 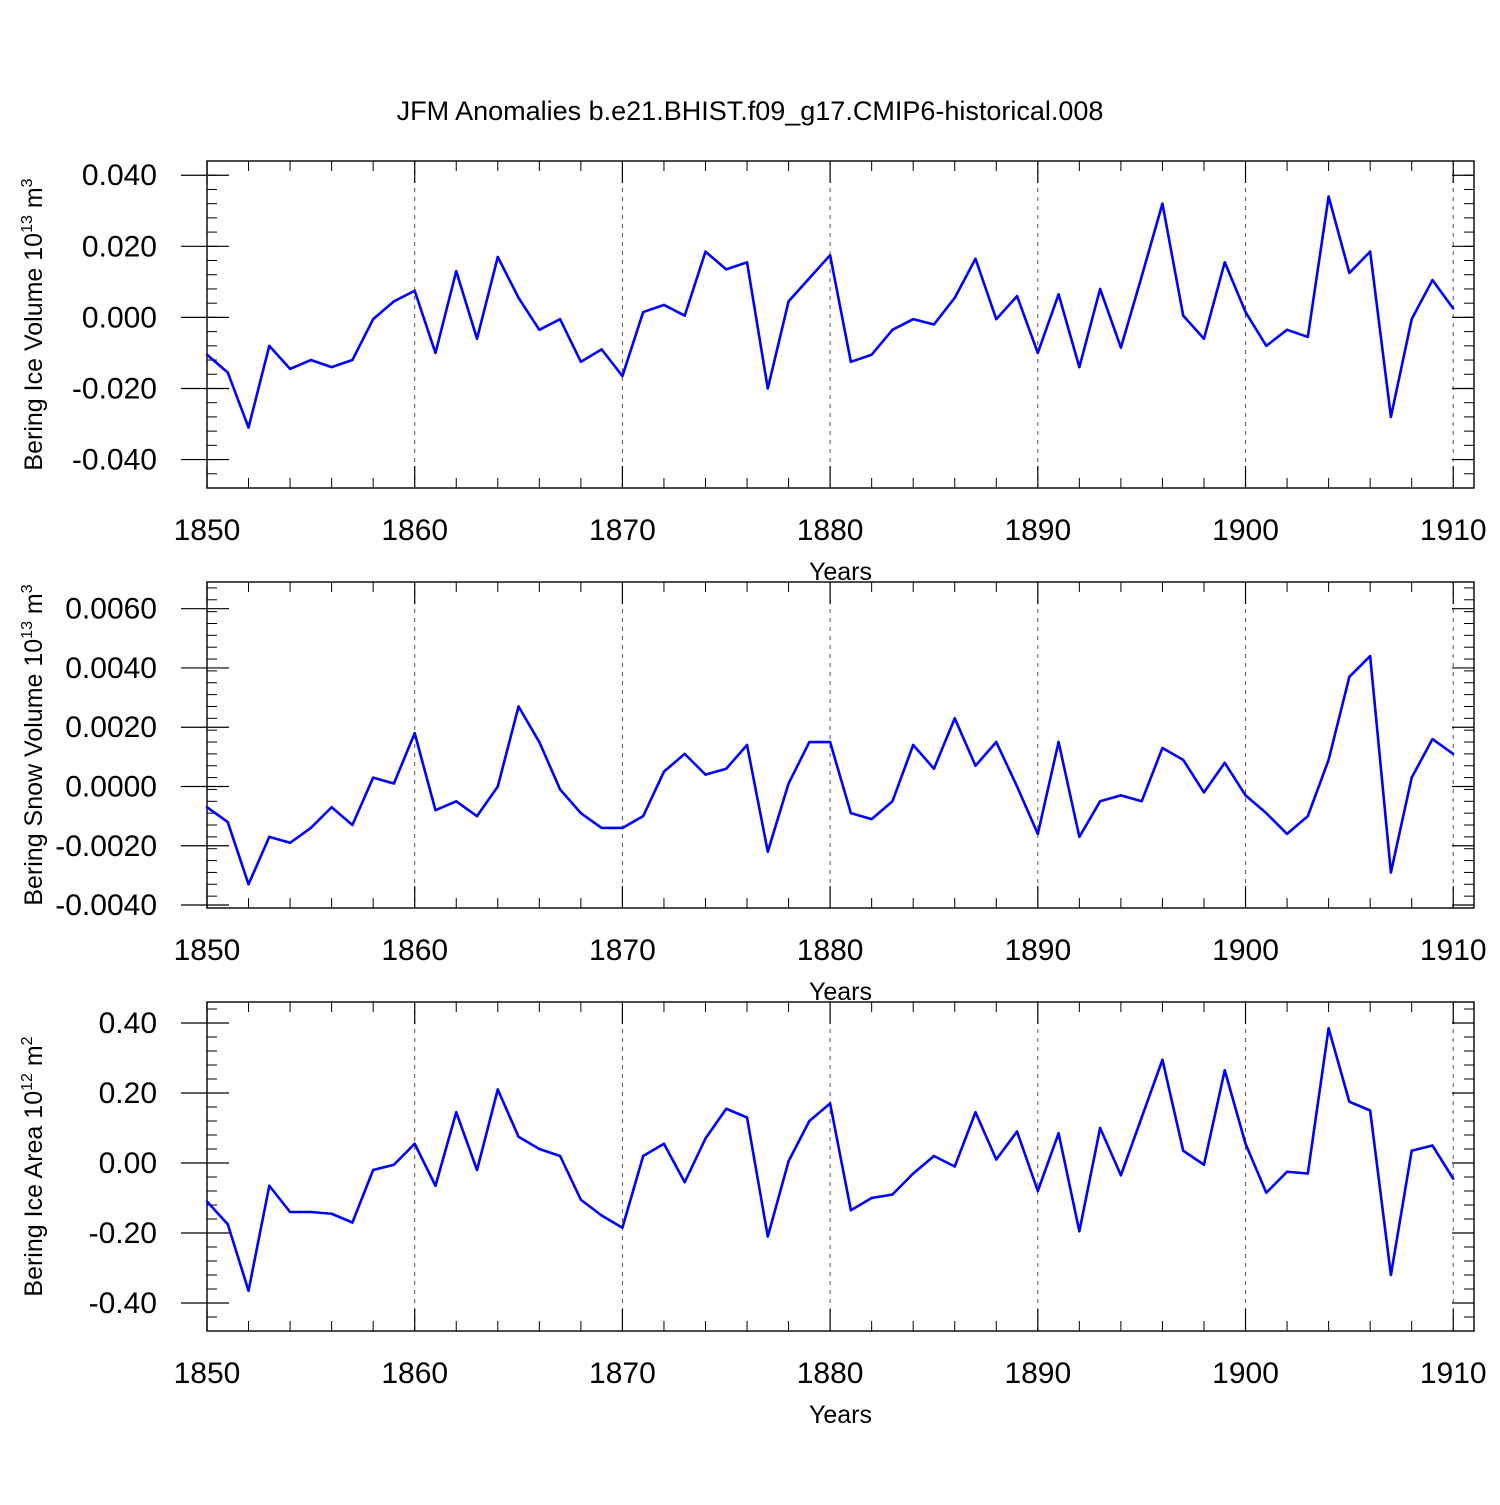 I want to click on x-tick-label: 1890, so click(x=1037, y=950).